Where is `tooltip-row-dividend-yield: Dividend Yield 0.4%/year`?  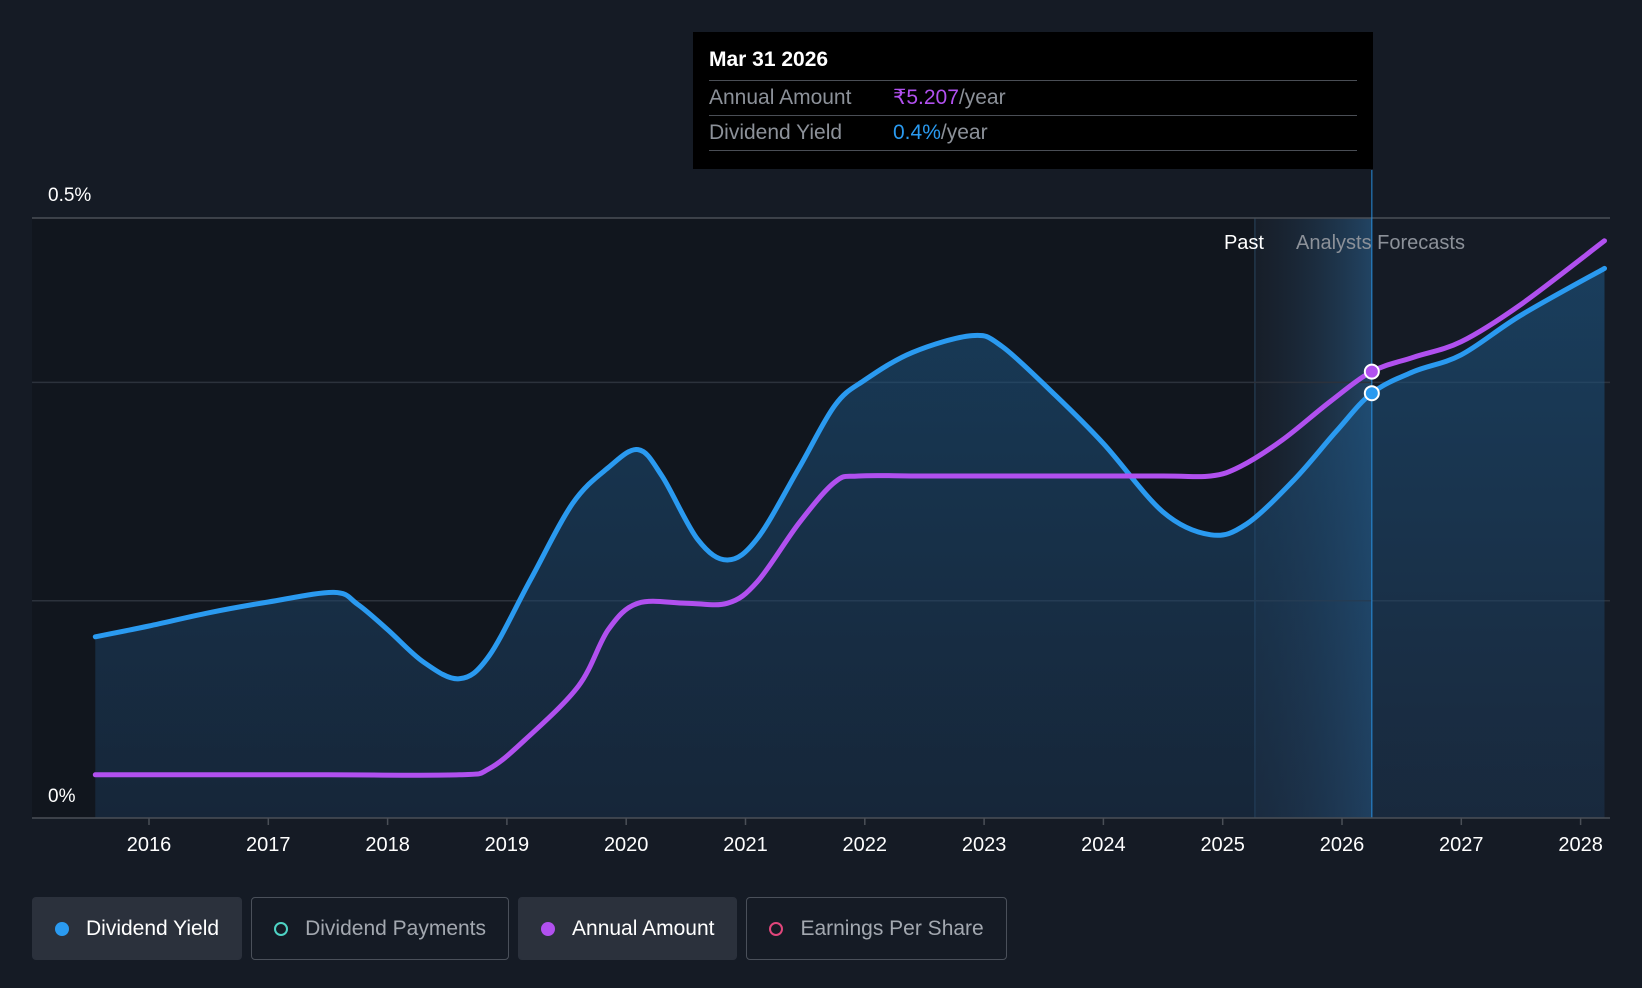
tooltip-row-dividend-yield: Dividend Yield 0.4%/year is located at coordinates (1033, 133).